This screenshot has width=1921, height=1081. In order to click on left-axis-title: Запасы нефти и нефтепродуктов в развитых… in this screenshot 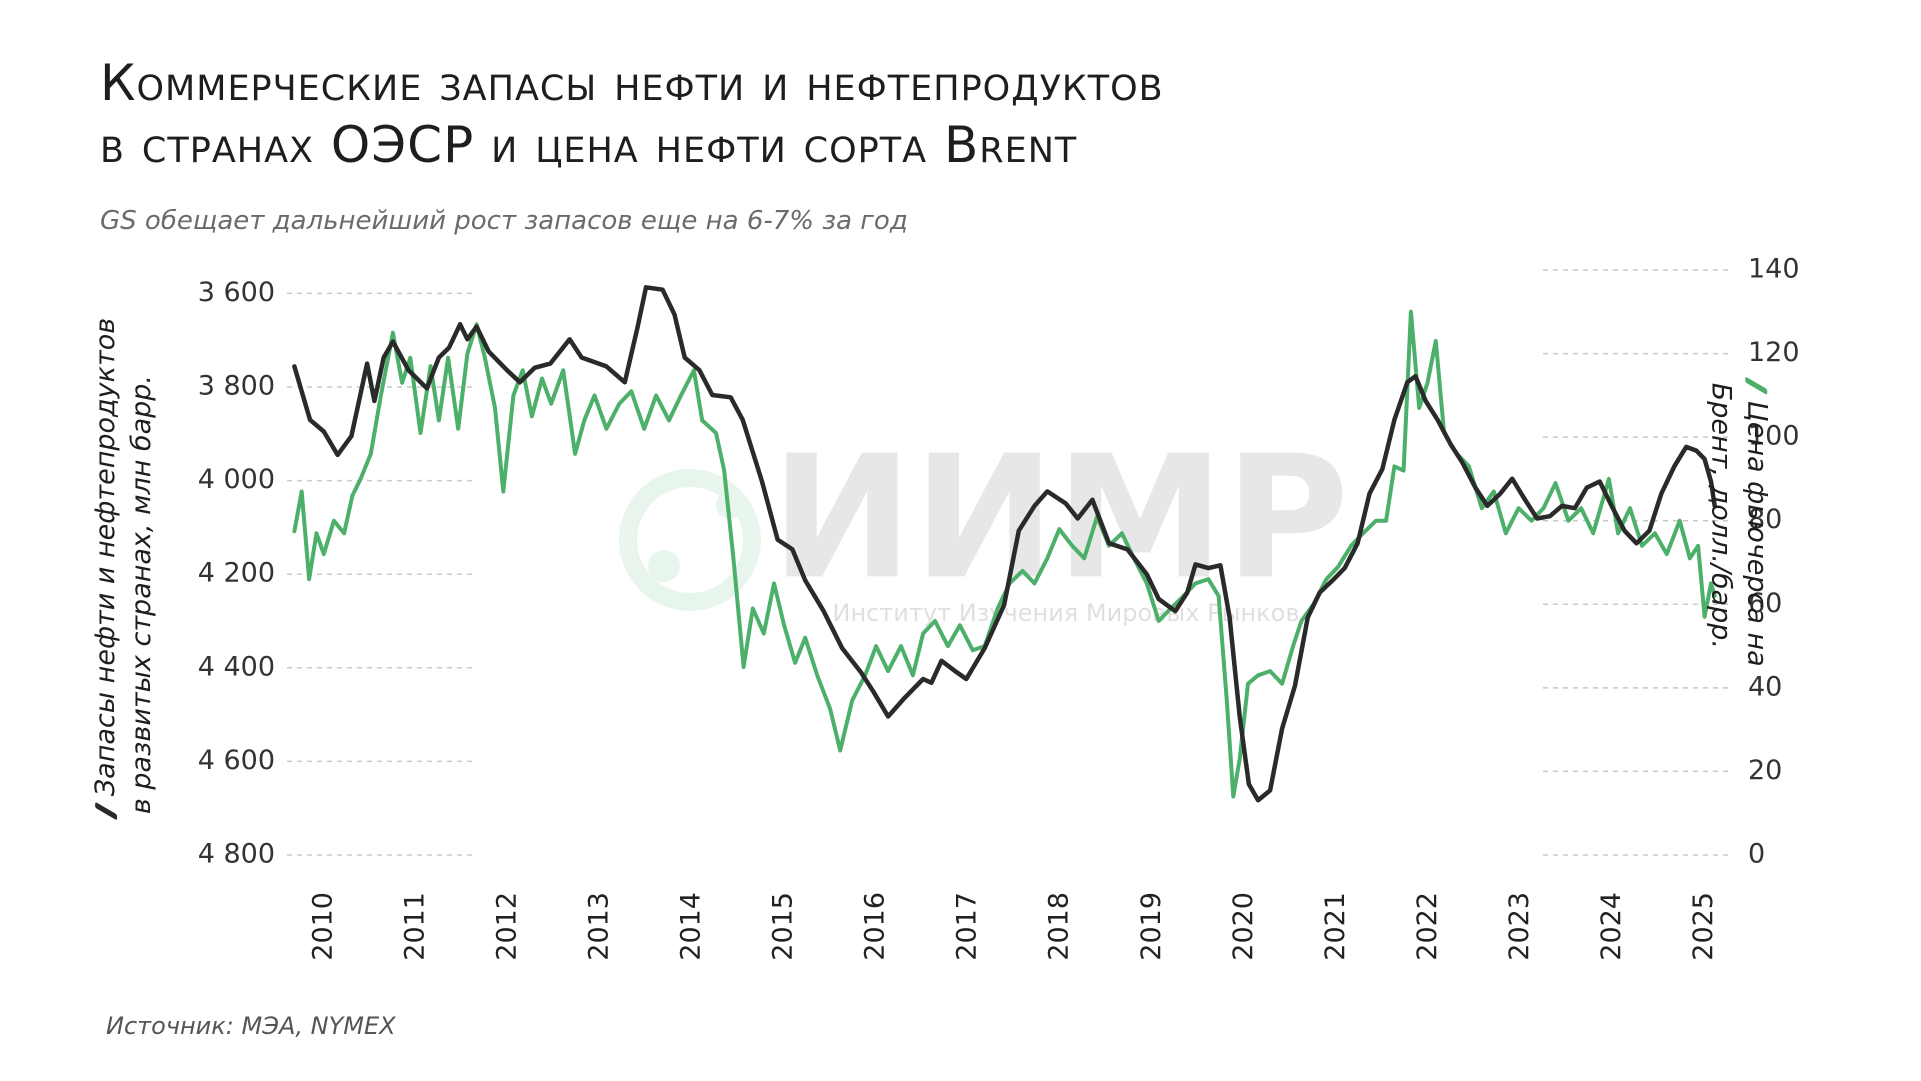, I will do `click(124, 569)`.